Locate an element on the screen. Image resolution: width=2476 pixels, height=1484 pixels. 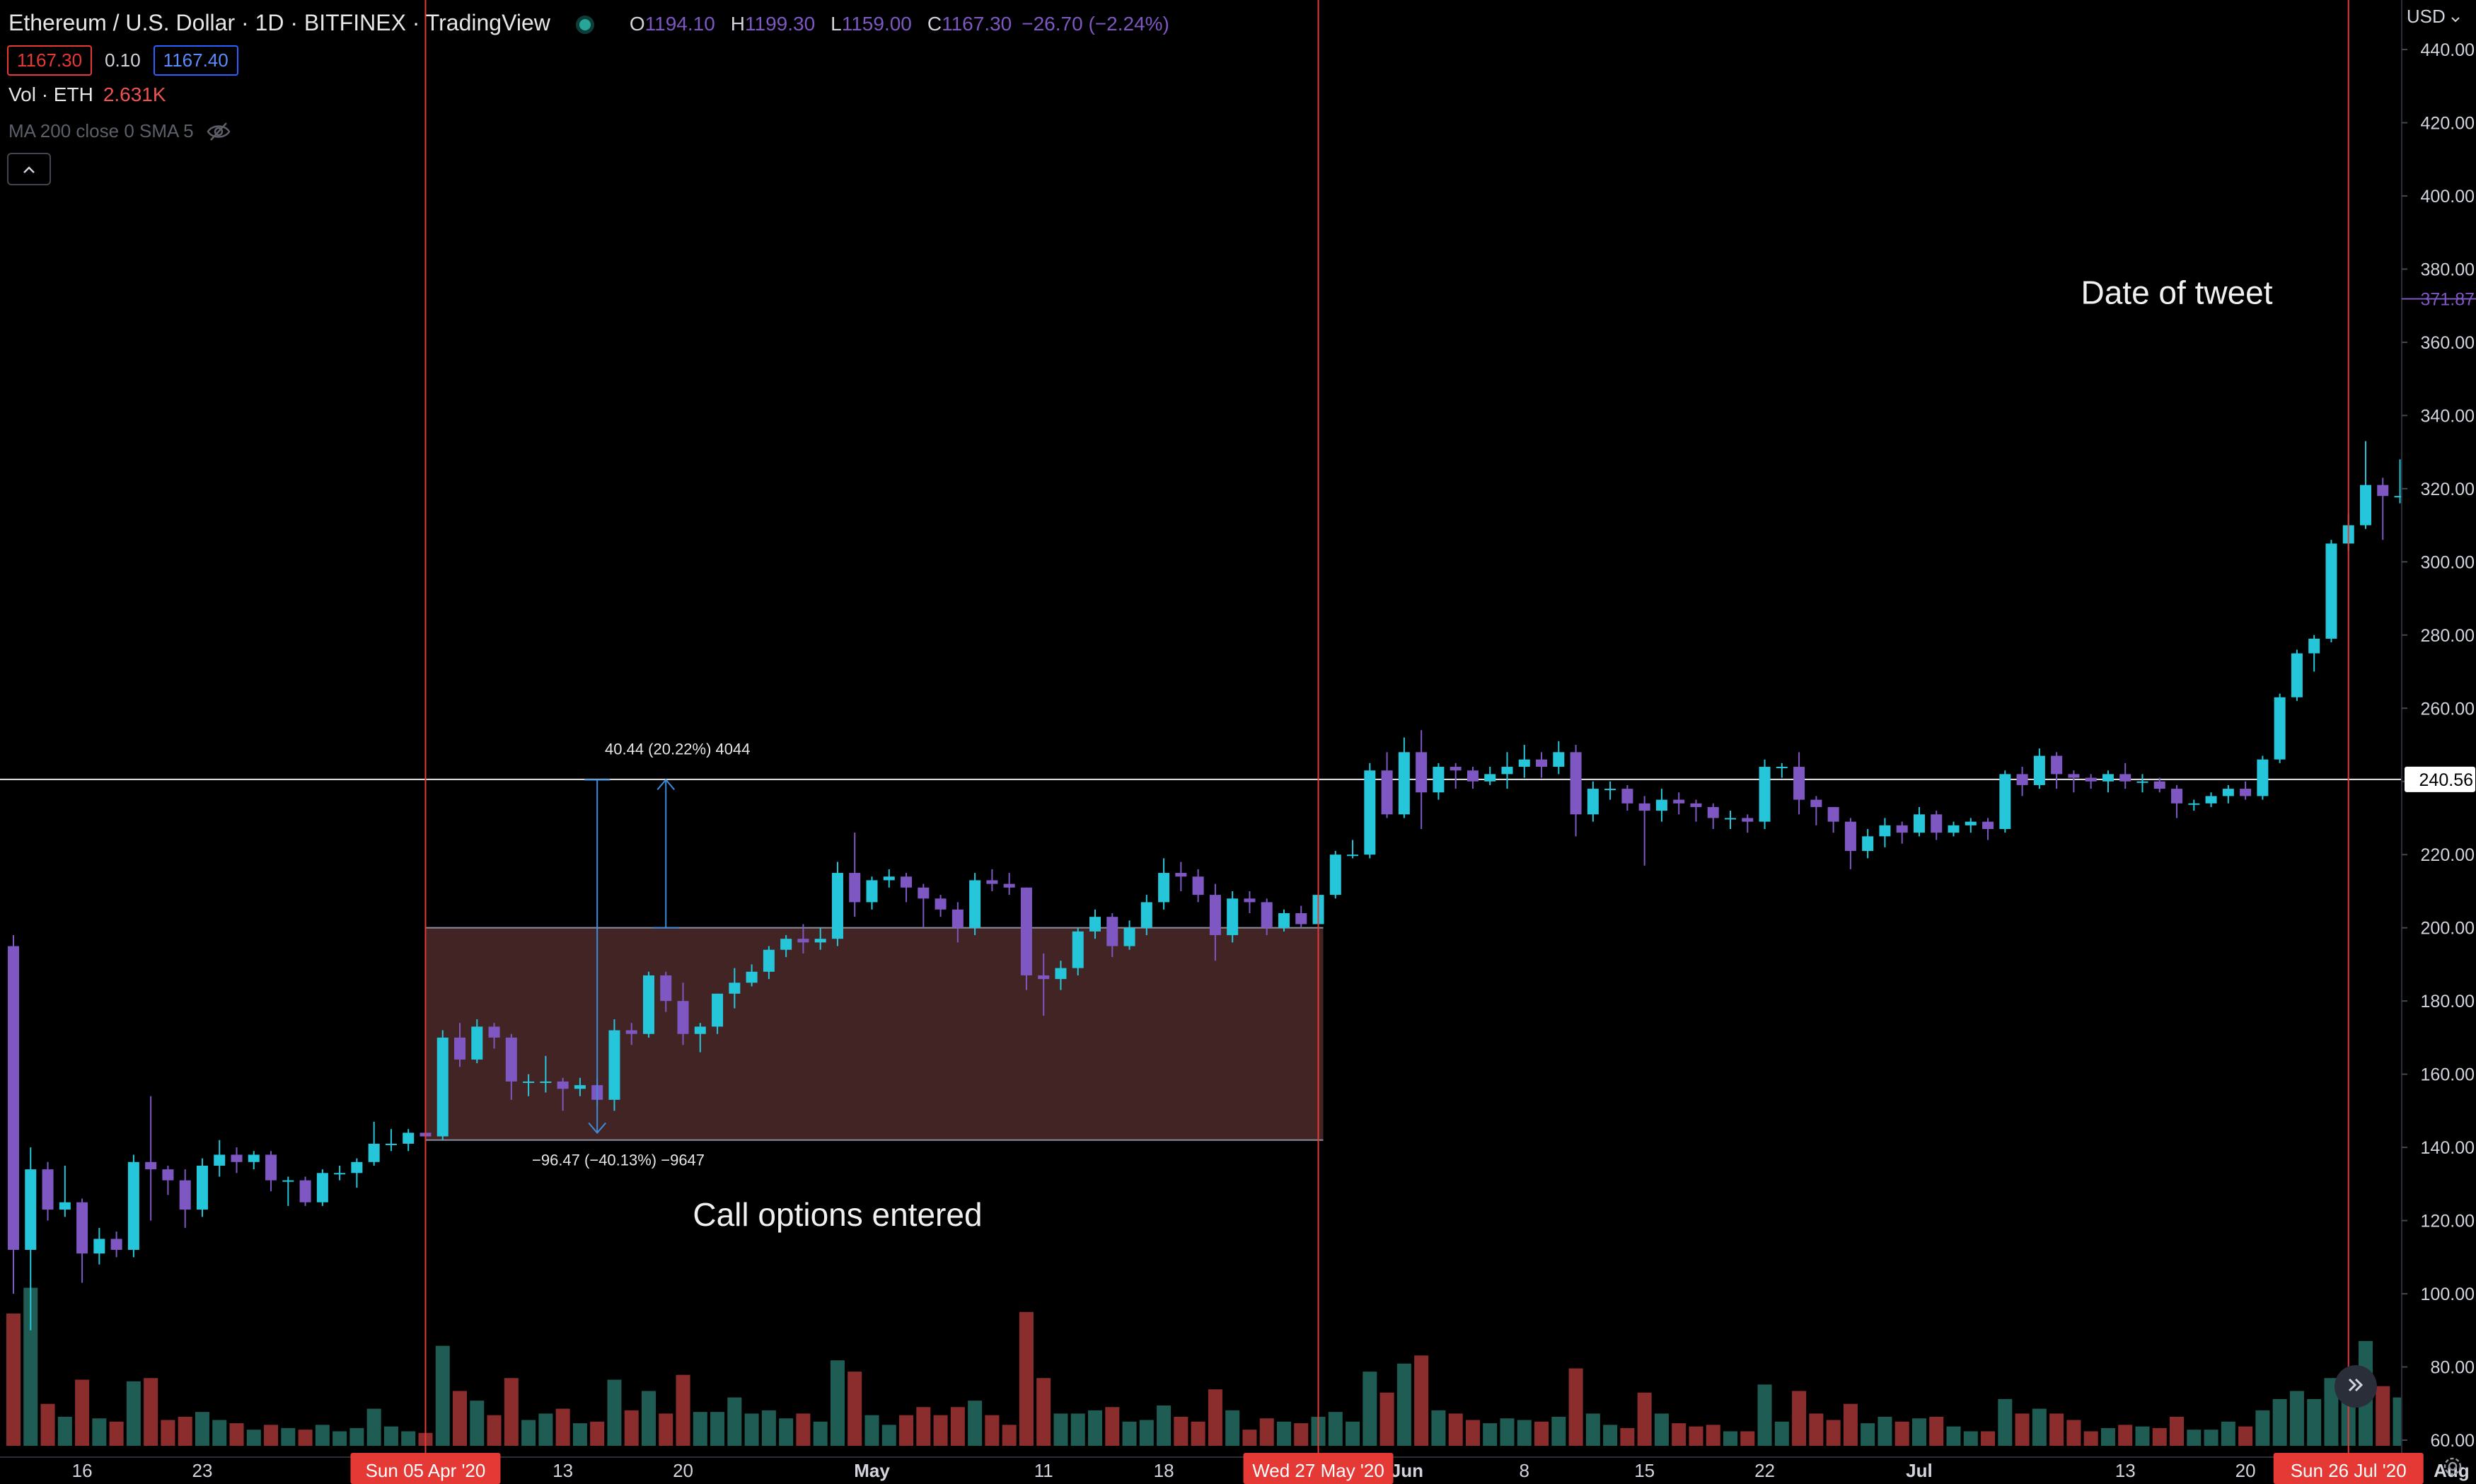
price-tick-label: 340.00 is located at coordinates (2448, 416).